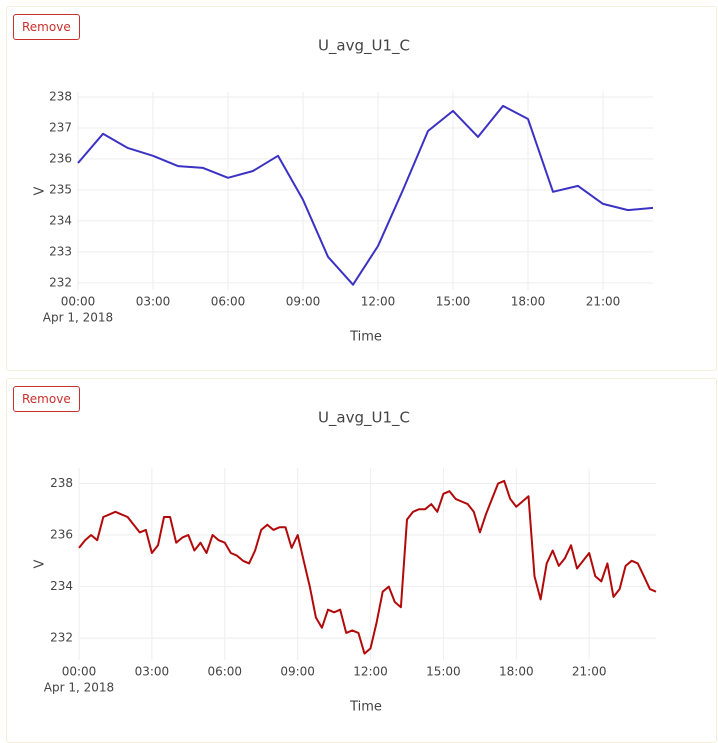 Image resolution: width=718 pixels, height=743 pixels. I want to click on y-tick-label: 233, so click(60, 251).